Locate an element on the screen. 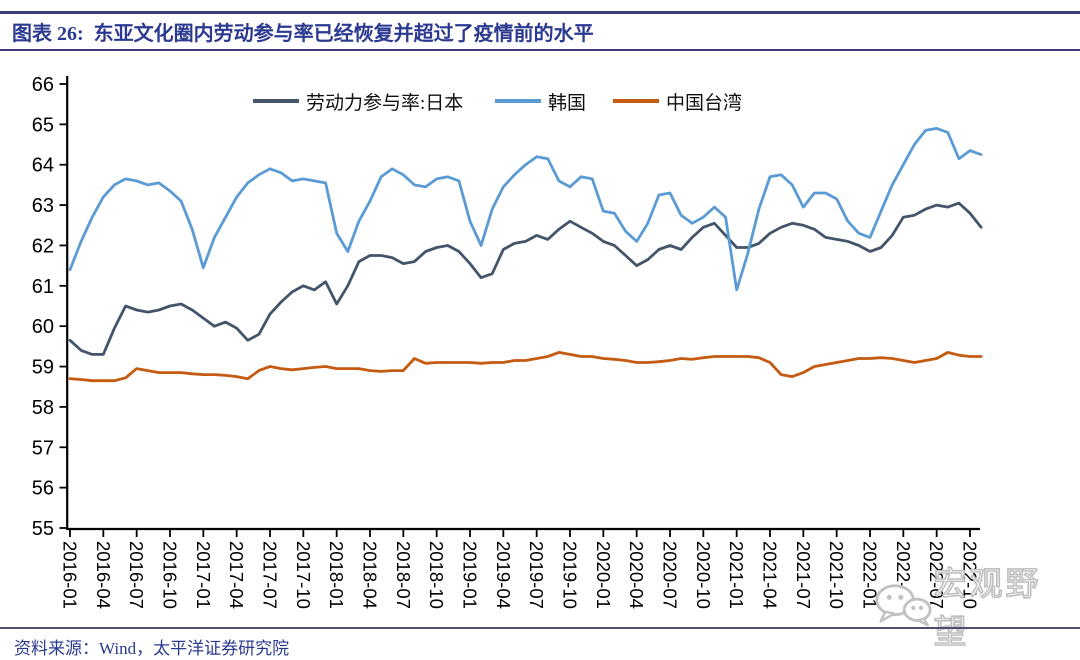  svg-text: 2018-07 is located at coordinates (403, 575).